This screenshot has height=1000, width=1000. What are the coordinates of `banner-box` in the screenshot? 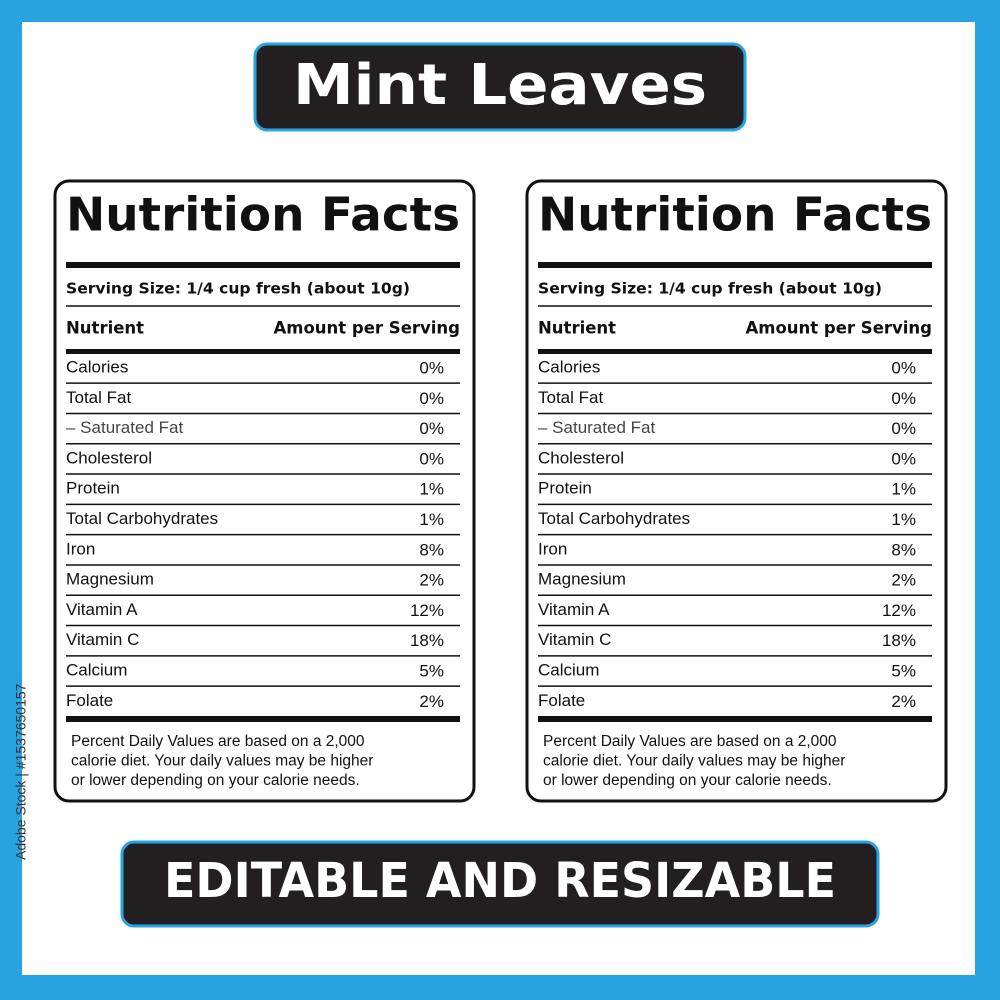 It's located at (500, 884).